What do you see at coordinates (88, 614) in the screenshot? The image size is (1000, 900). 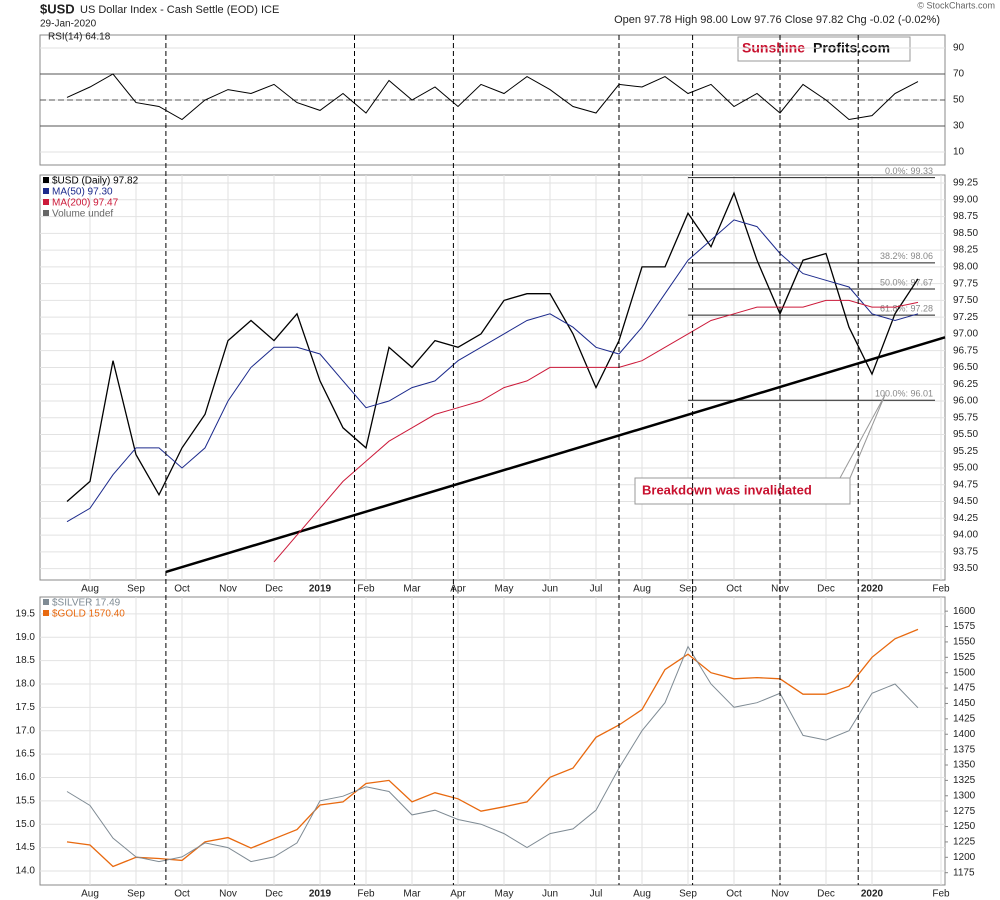 I see `legend-label: $GOLD 1570.40` at bounding box center [88, 614].